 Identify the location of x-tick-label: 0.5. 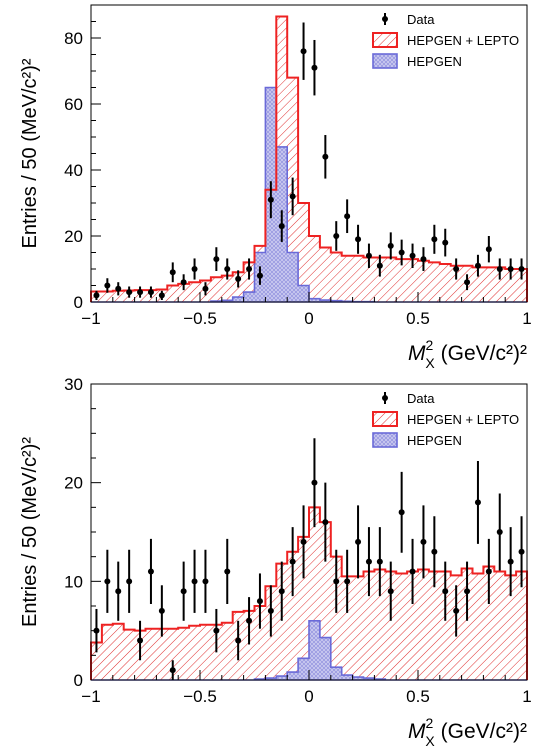
(418, 696).